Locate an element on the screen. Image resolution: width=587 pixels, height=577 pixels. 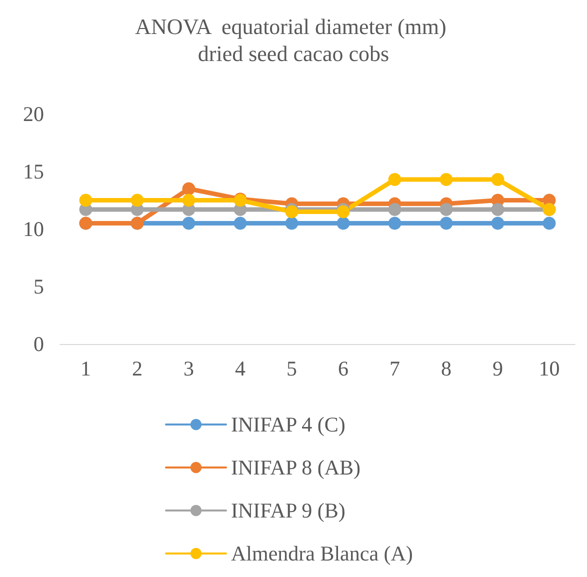
x-tick-label: 3 is located at coordinates (189, 368).